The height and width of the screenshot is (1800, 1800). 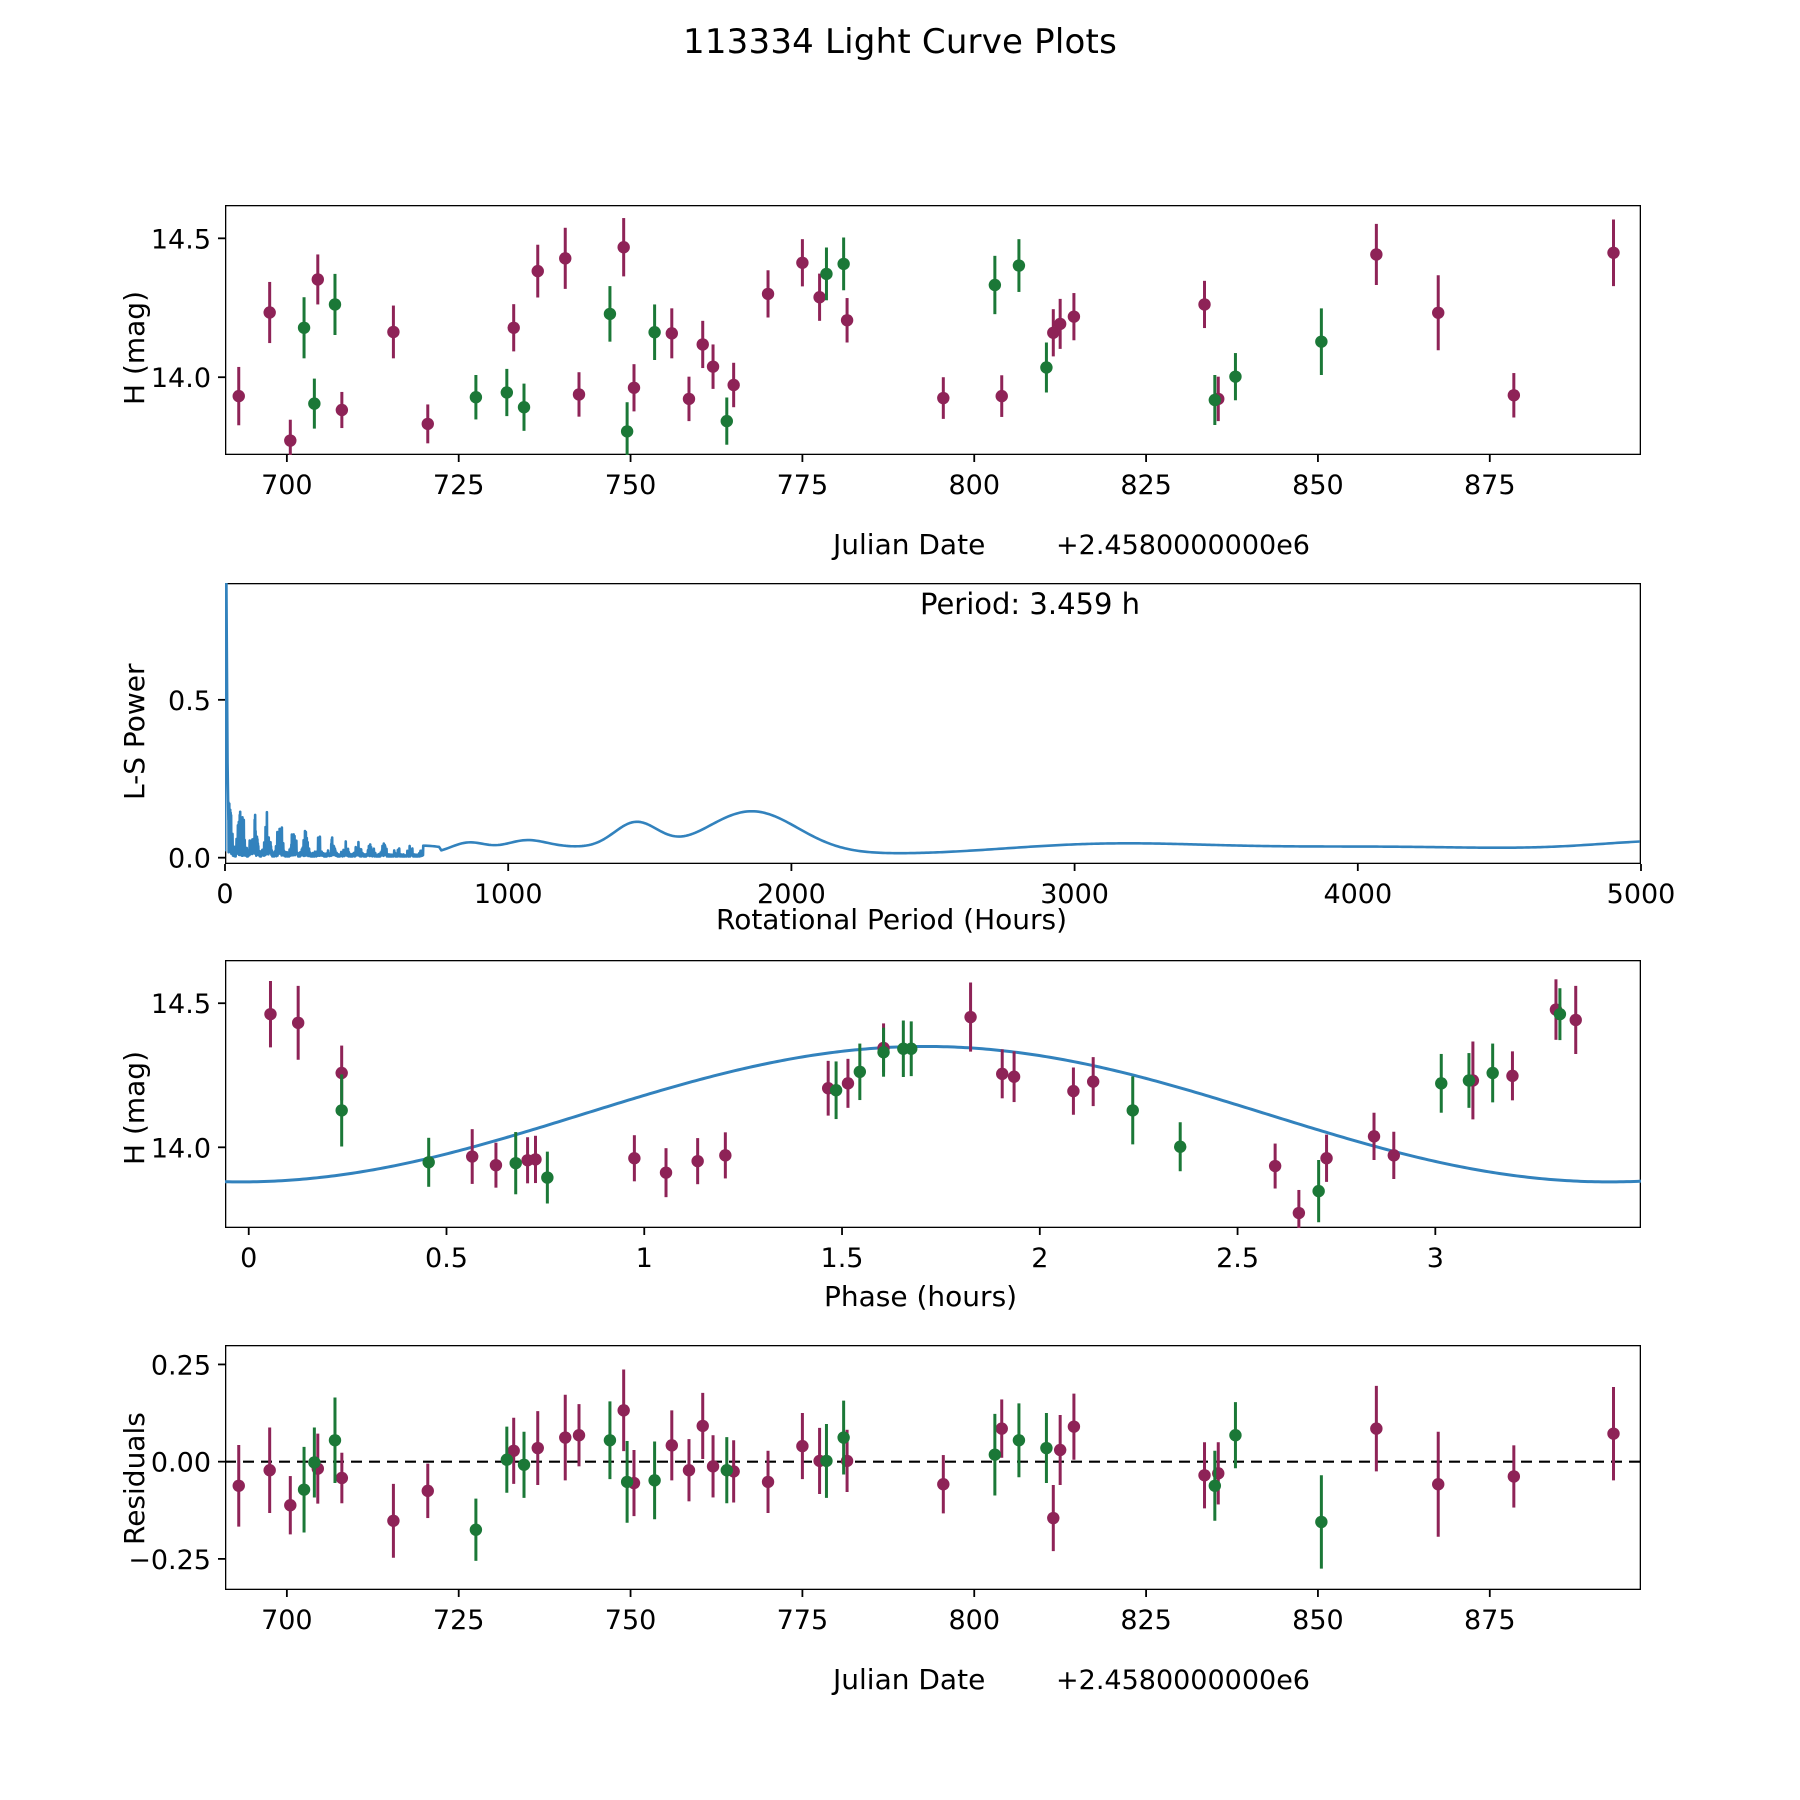 What do you see at coordinates (909, 544) in the screenshot?
I see `panel-lightcurve-xlabel: Julian Date` at bounding box center [909, 544].